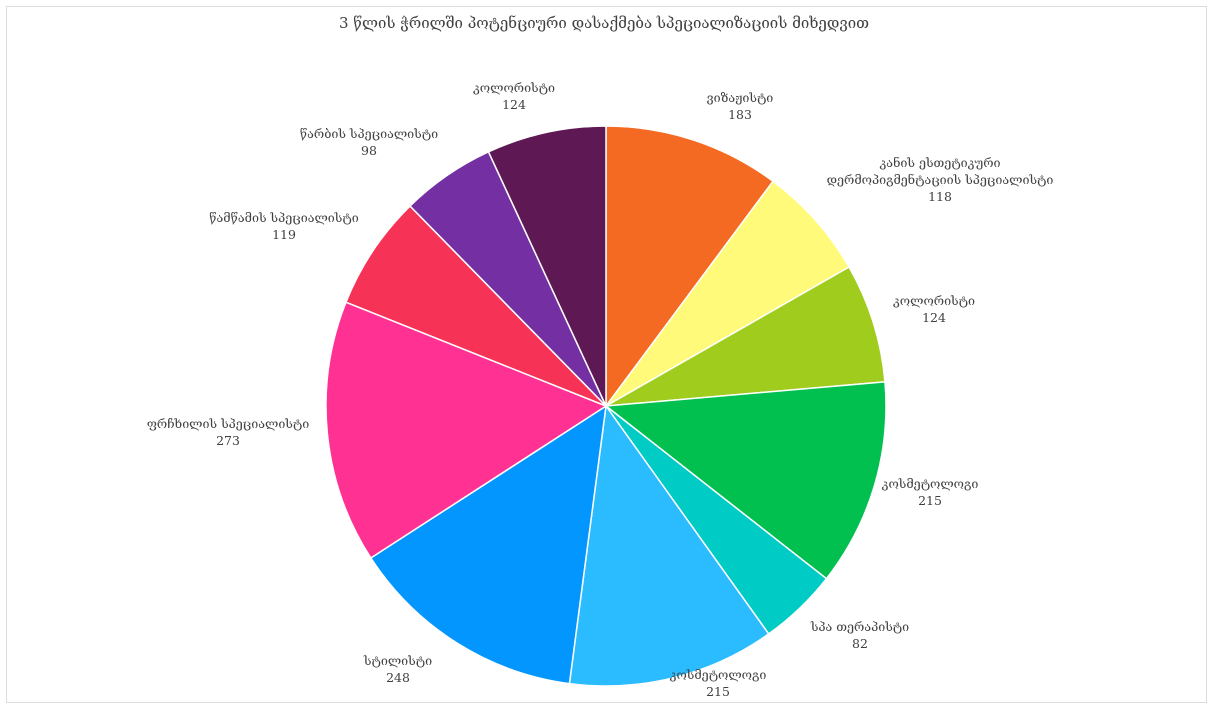  I want to click on slice-label-1: ვიზაჟისტი 183, so click(740, 106).